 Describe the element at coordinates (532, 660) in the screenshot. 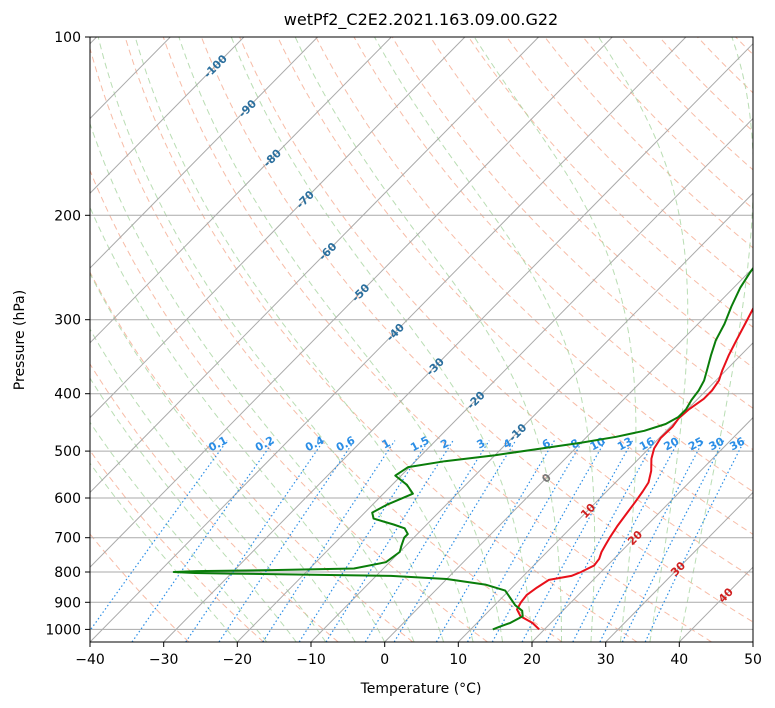

I see `x-tick-label: 20` at that location.